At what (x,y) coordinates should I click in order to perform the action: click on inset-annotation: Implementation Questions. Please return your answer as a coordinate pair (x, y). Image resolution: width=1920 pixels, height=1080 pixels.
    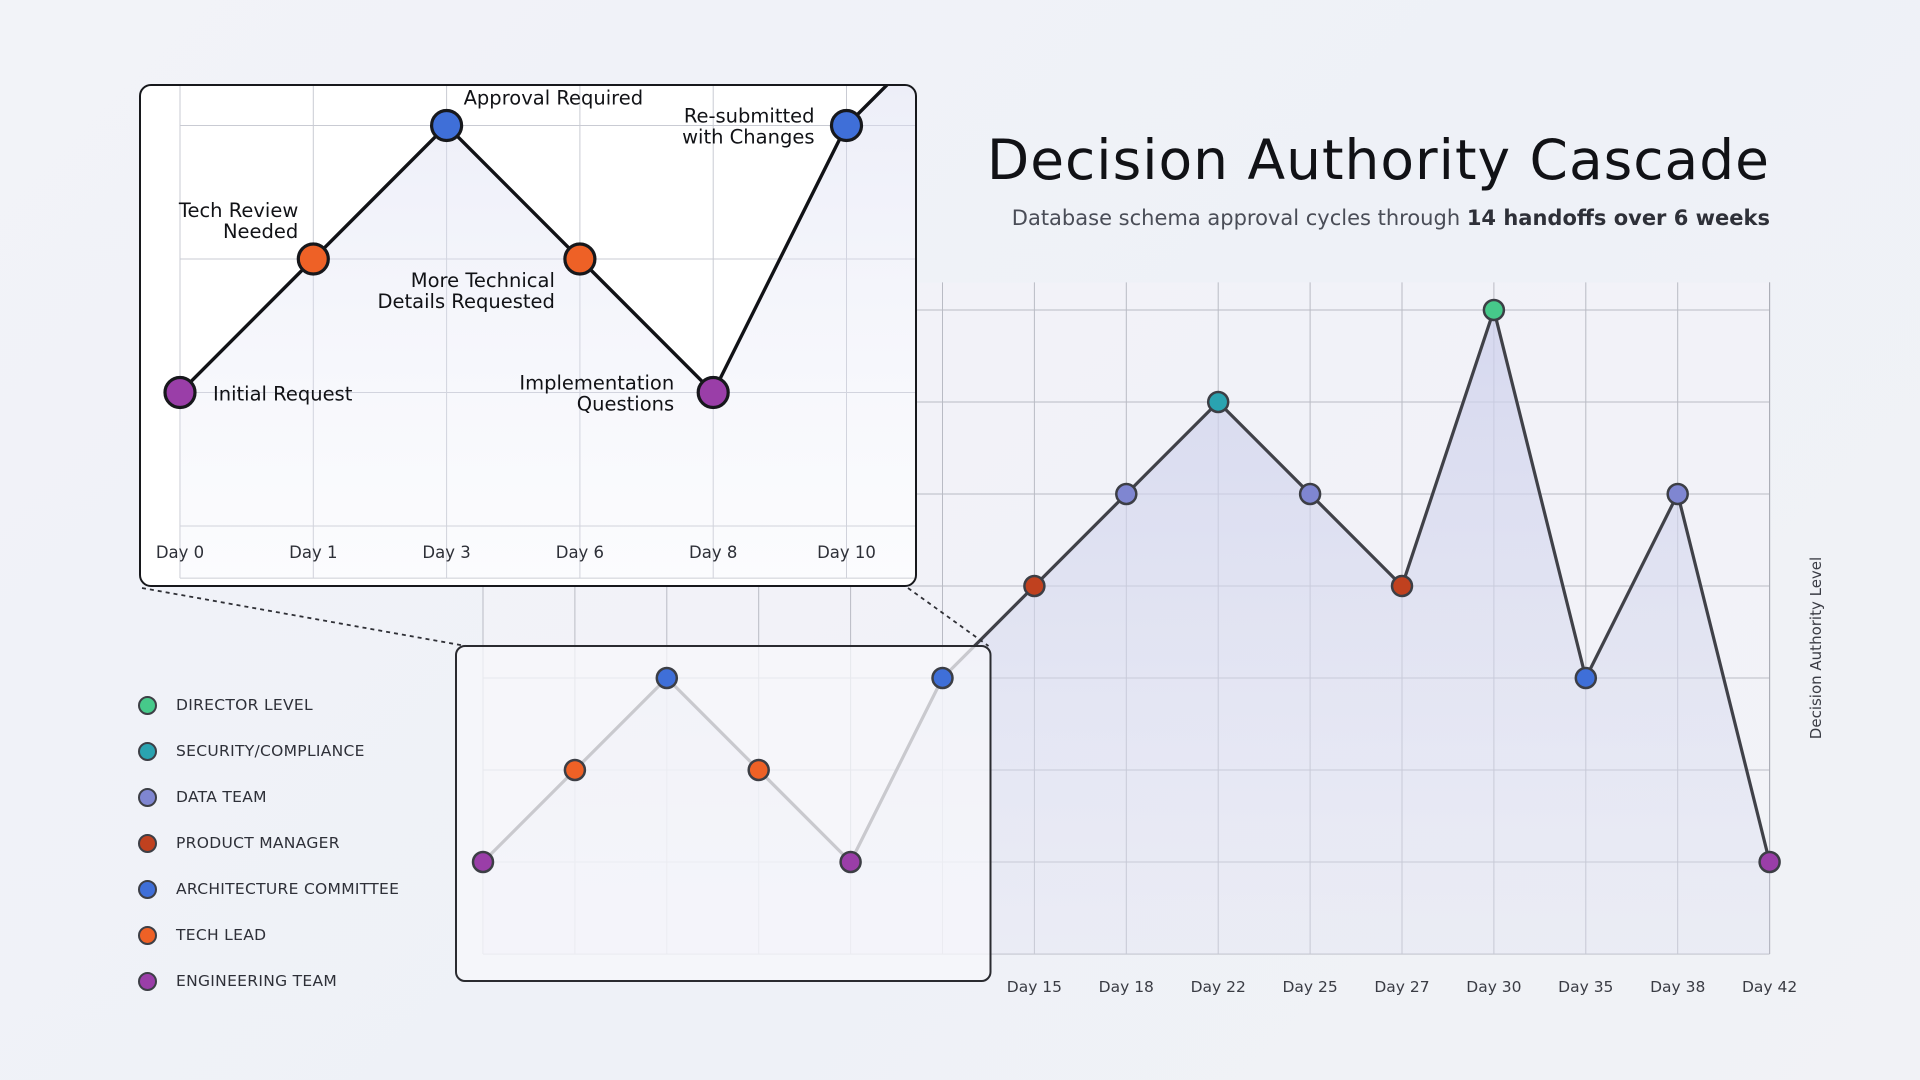
    Looking at the image, I should click on (596, 394).